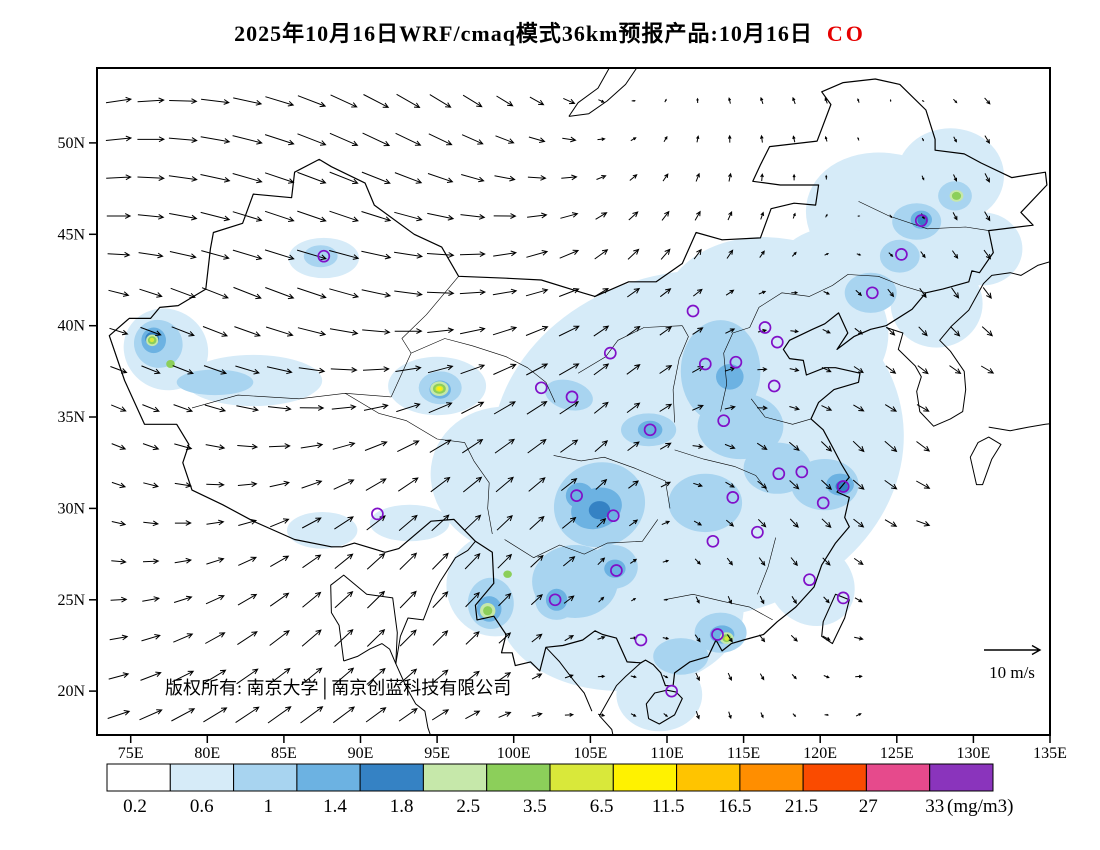 The height and width of the screenshot is (850, 1100). What do you see at coordinates (868, 806) in the screenshot?
I see `colorbar-label: 27` at bounding box center [868, 806].